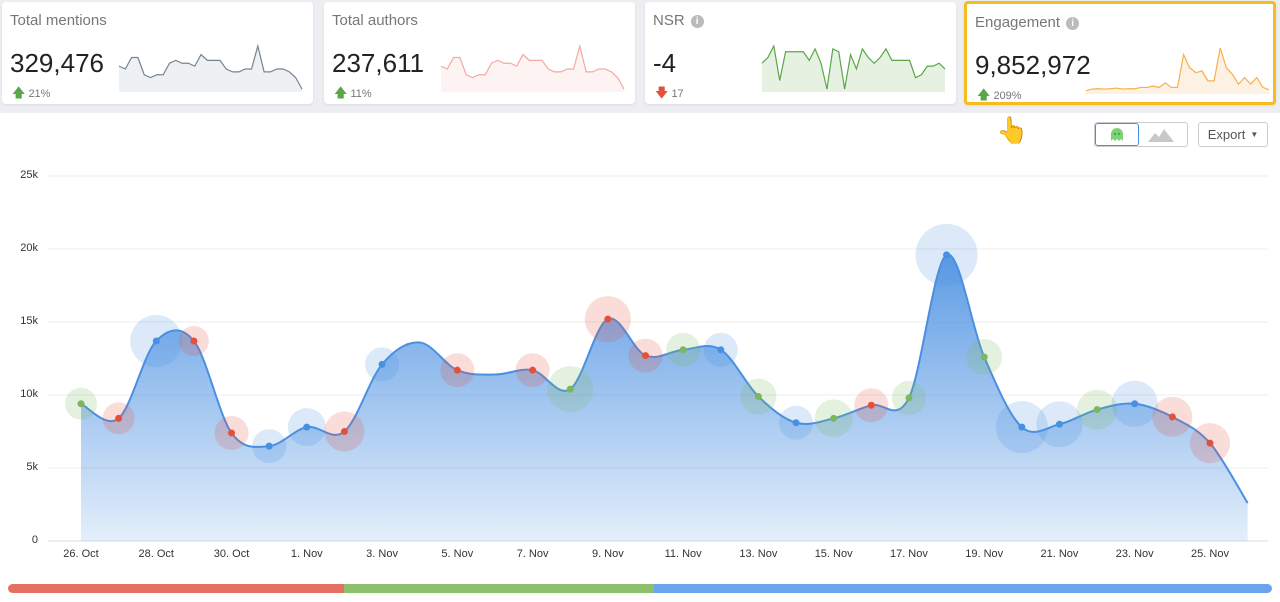 This screenshot has height=602, width=1280. I want to click on card-value: 329,476, so click(57, 63).